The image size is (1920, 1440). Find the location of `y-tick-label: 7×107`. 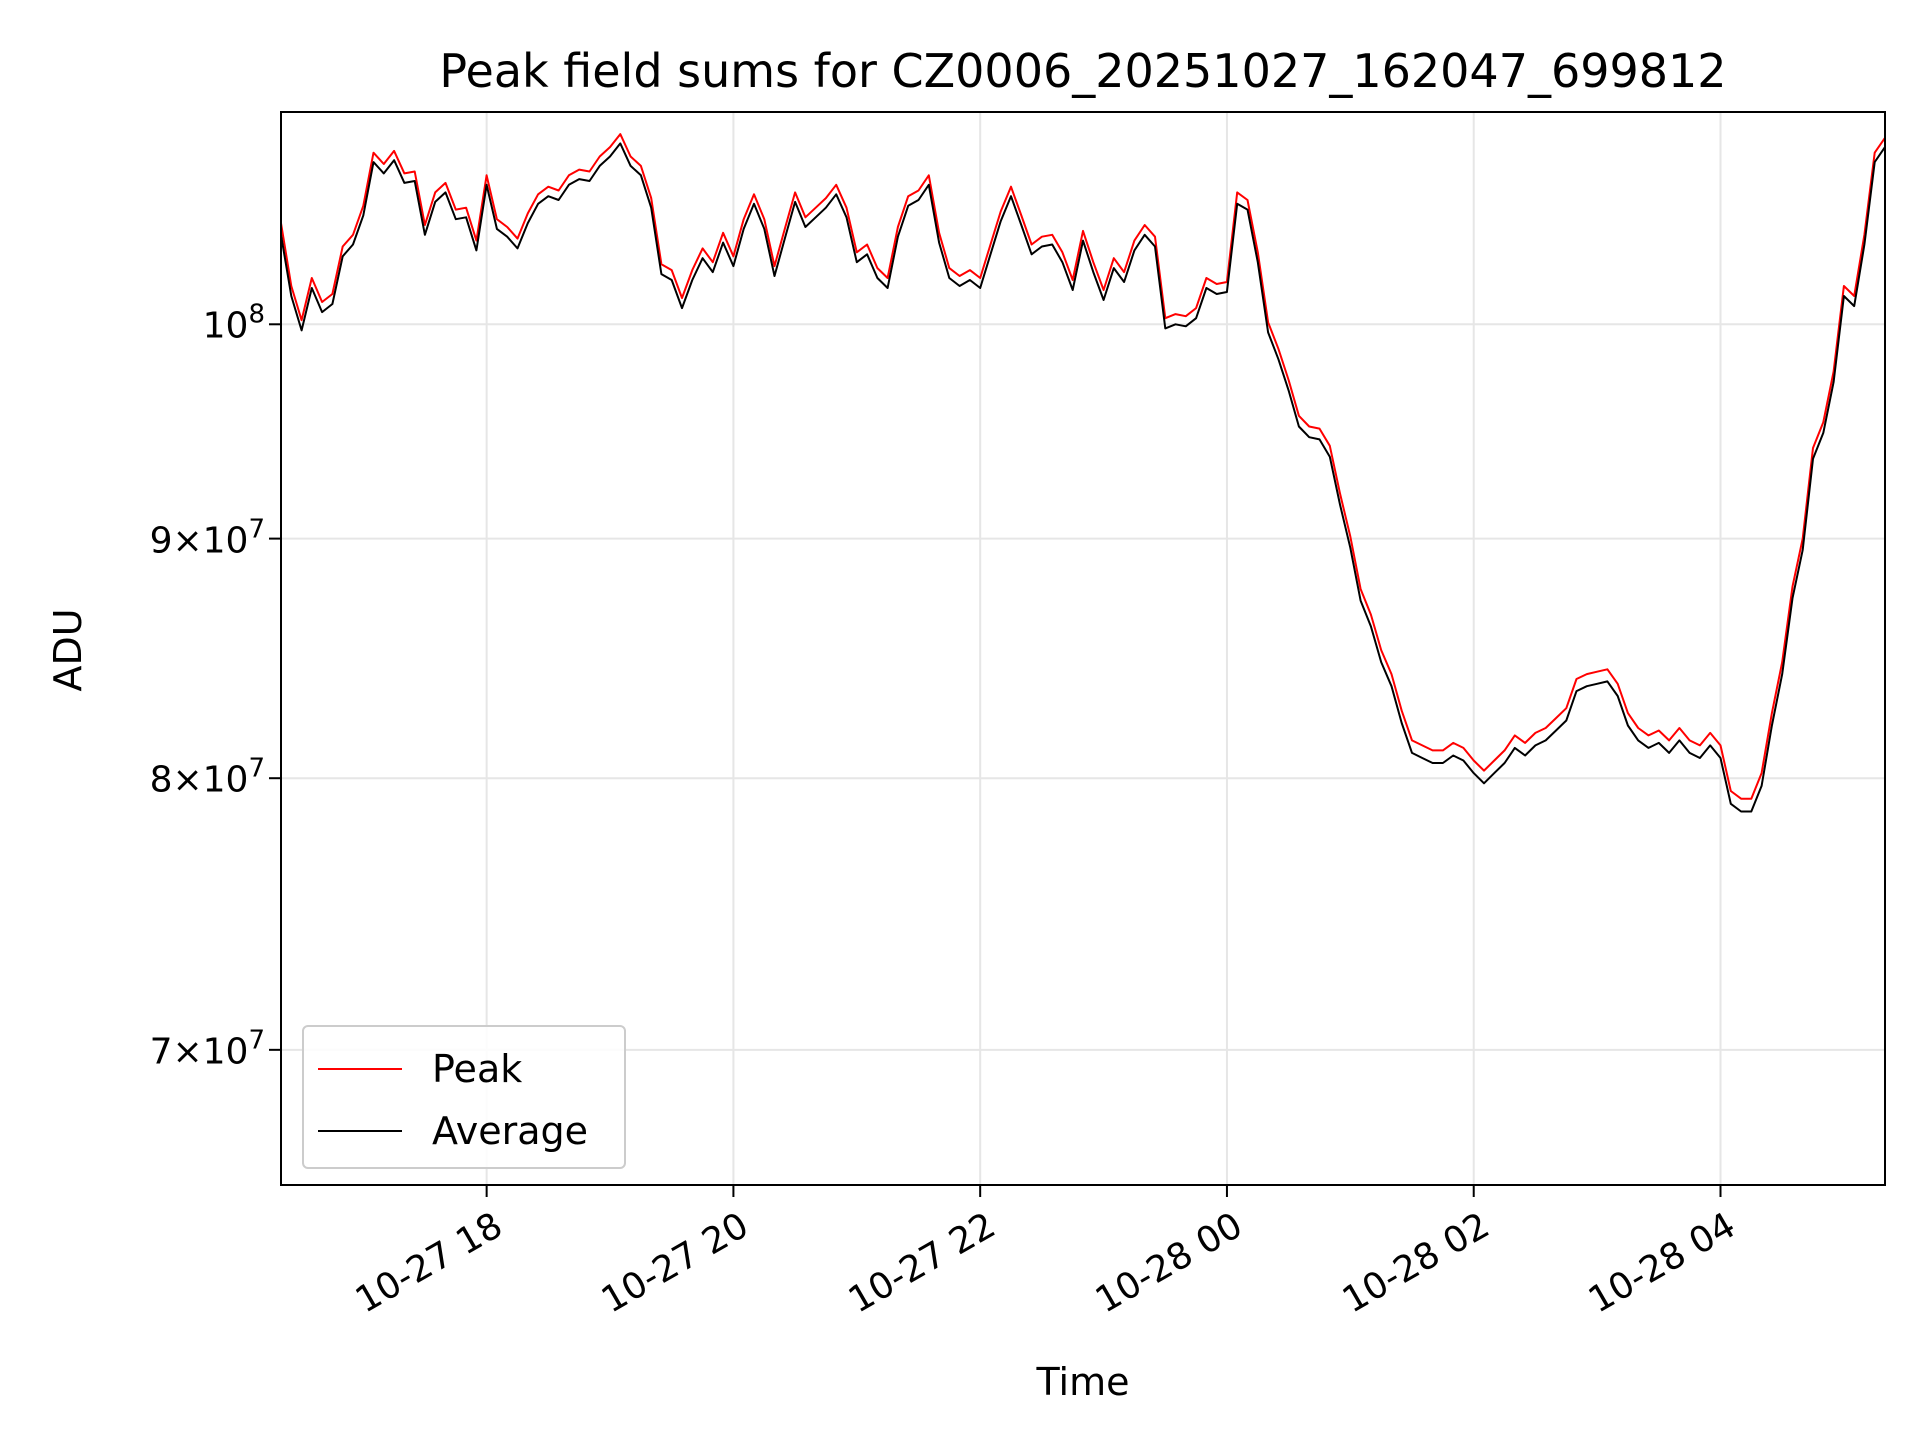

y-tick-label: 7×107 is located at coordinates (207, 1049).